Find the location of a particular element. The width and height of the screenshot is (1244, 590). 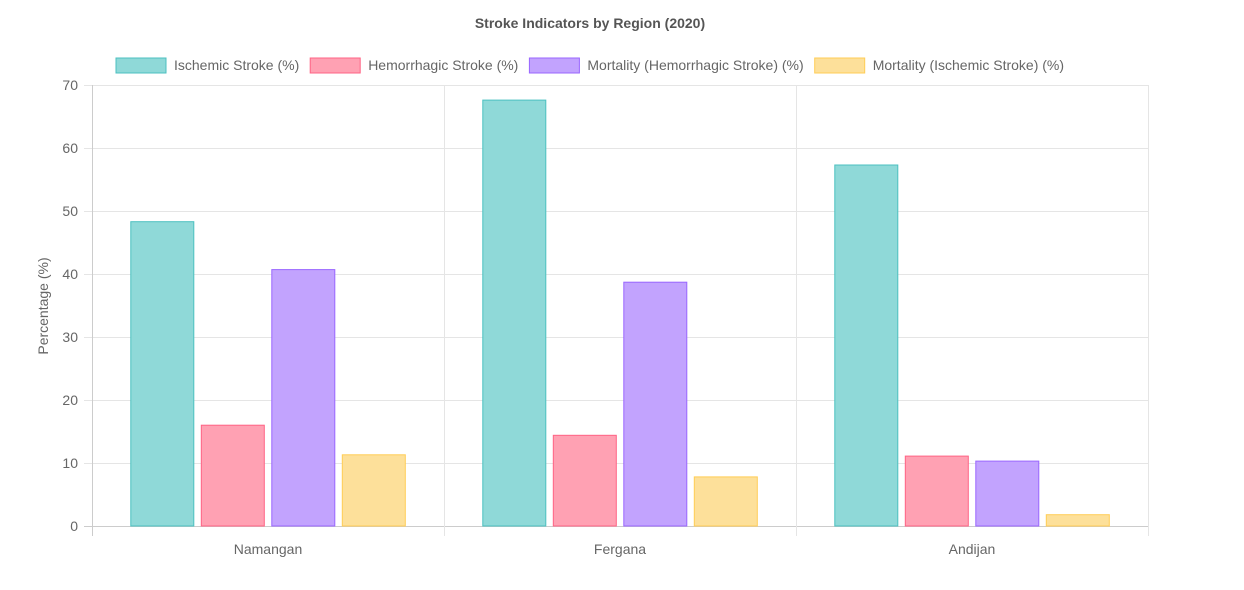

y-tick-label: 10 is located at coordinates (70, 463).